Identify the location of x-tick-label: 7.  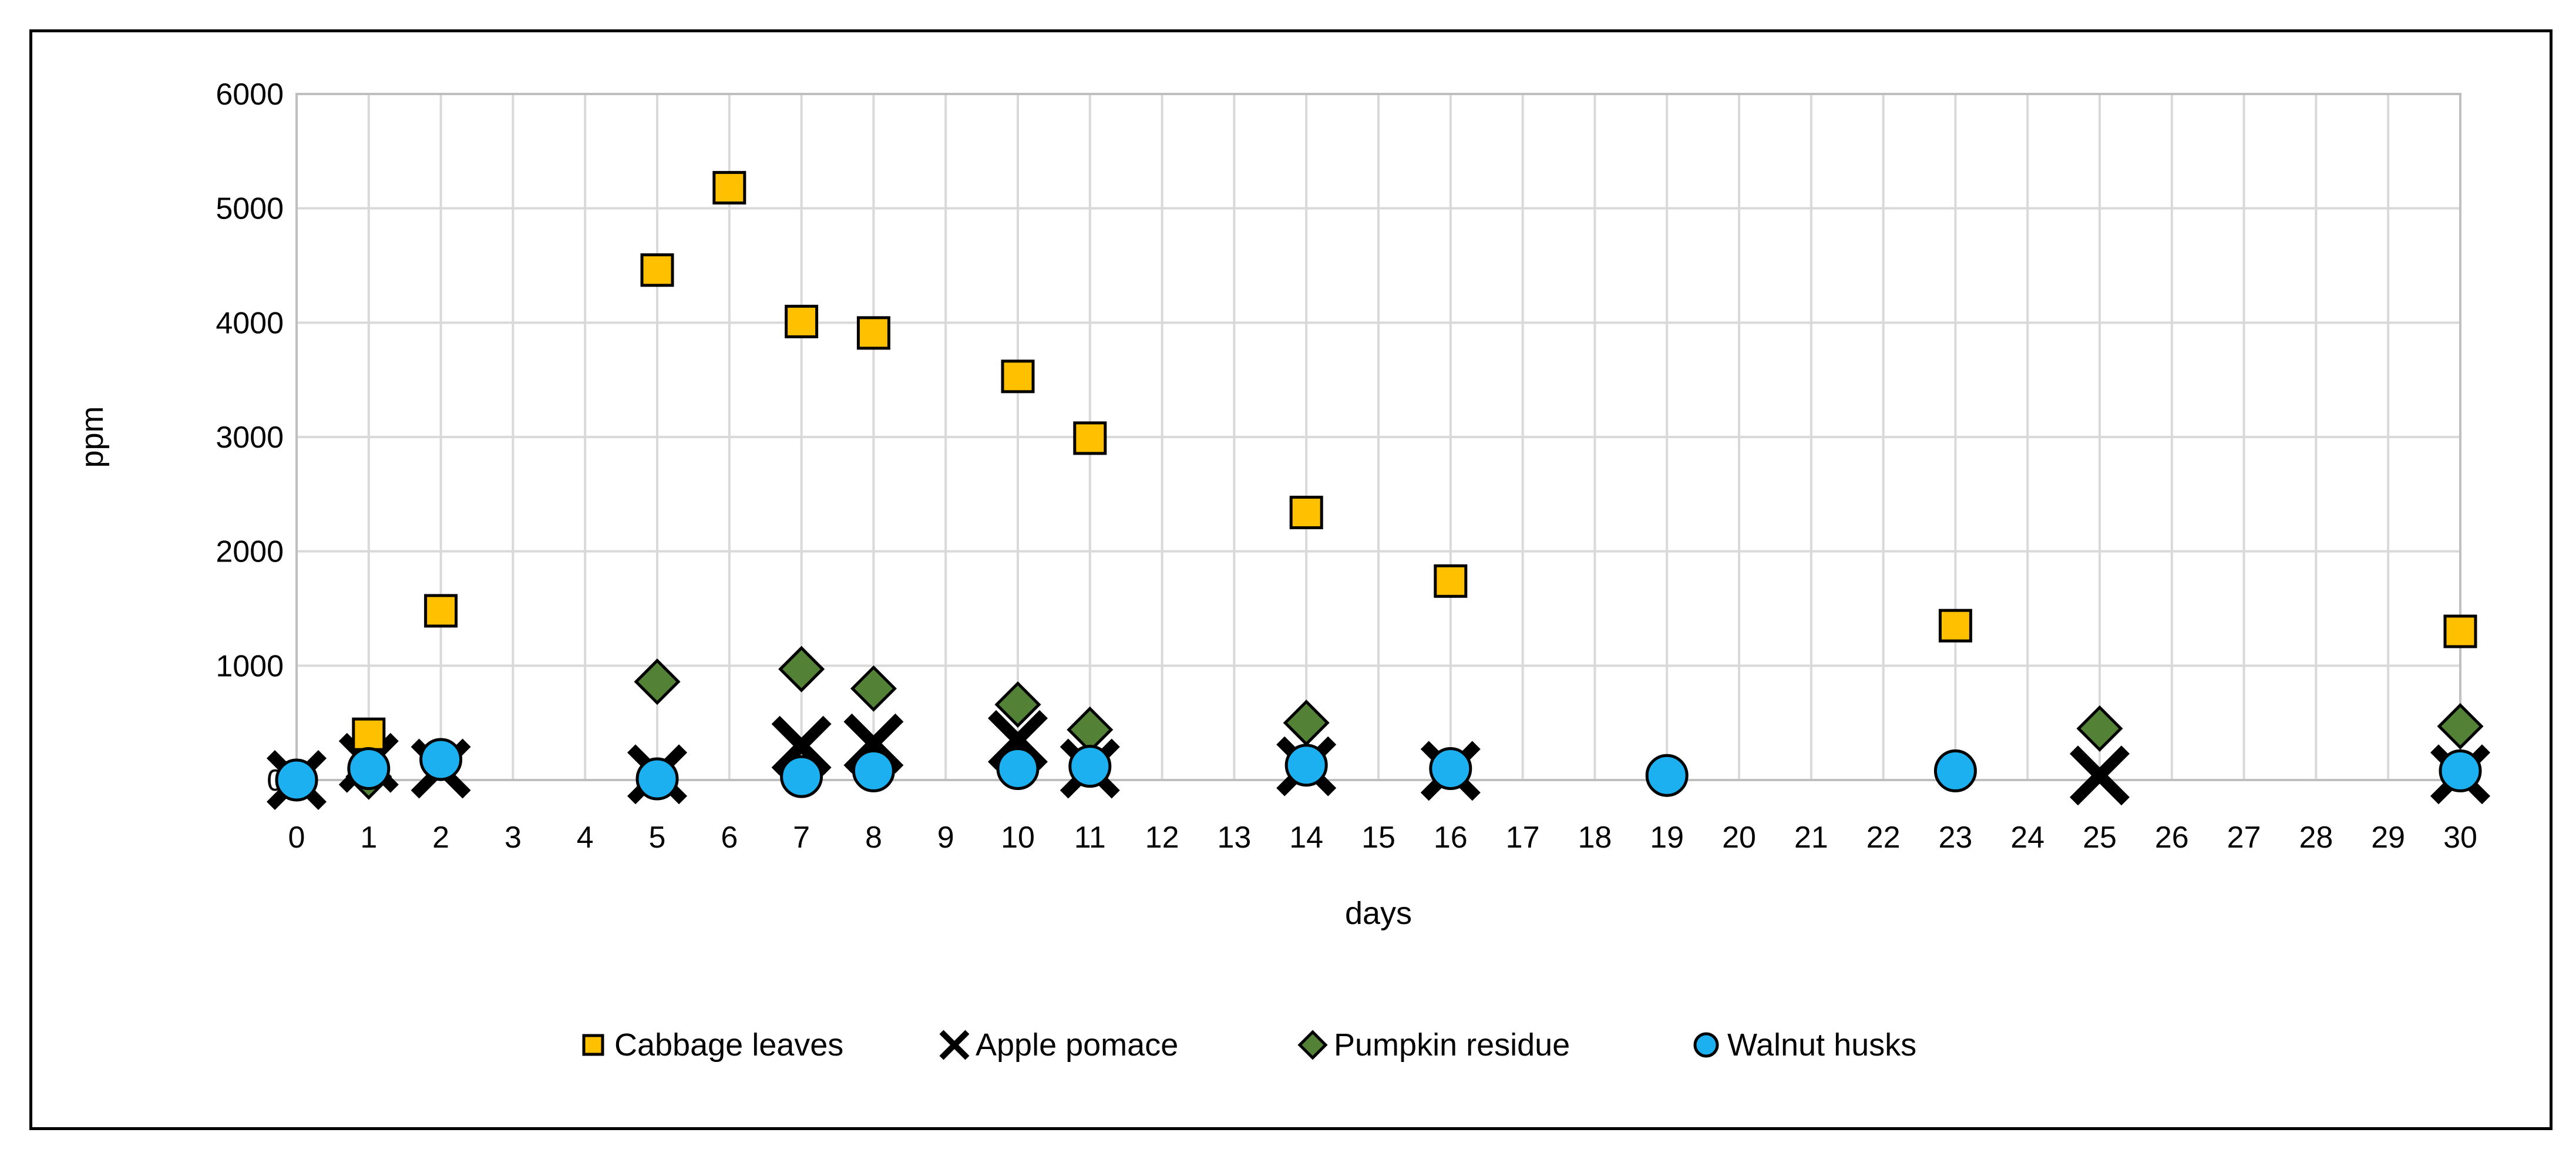
(801, 838).